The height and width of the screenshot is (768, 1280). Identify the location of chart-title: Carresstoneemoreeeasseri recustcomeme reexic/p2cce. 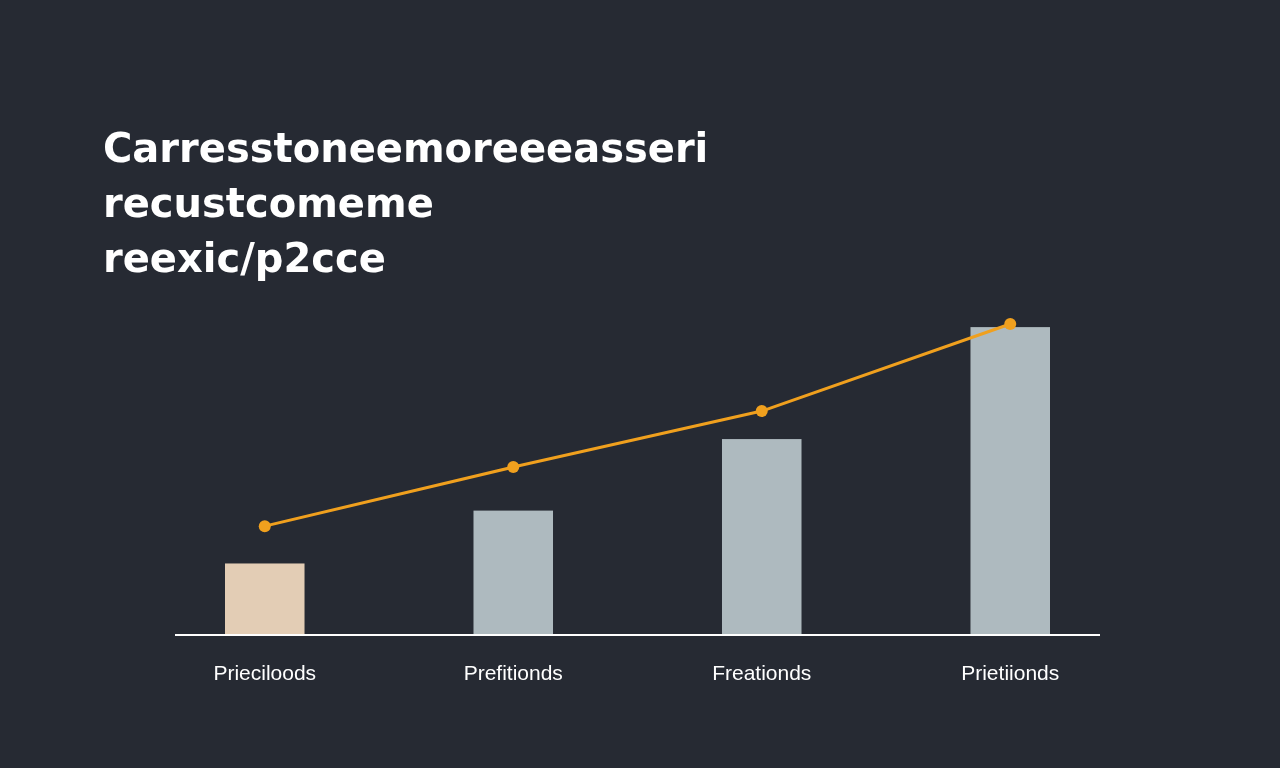
(406, 203).